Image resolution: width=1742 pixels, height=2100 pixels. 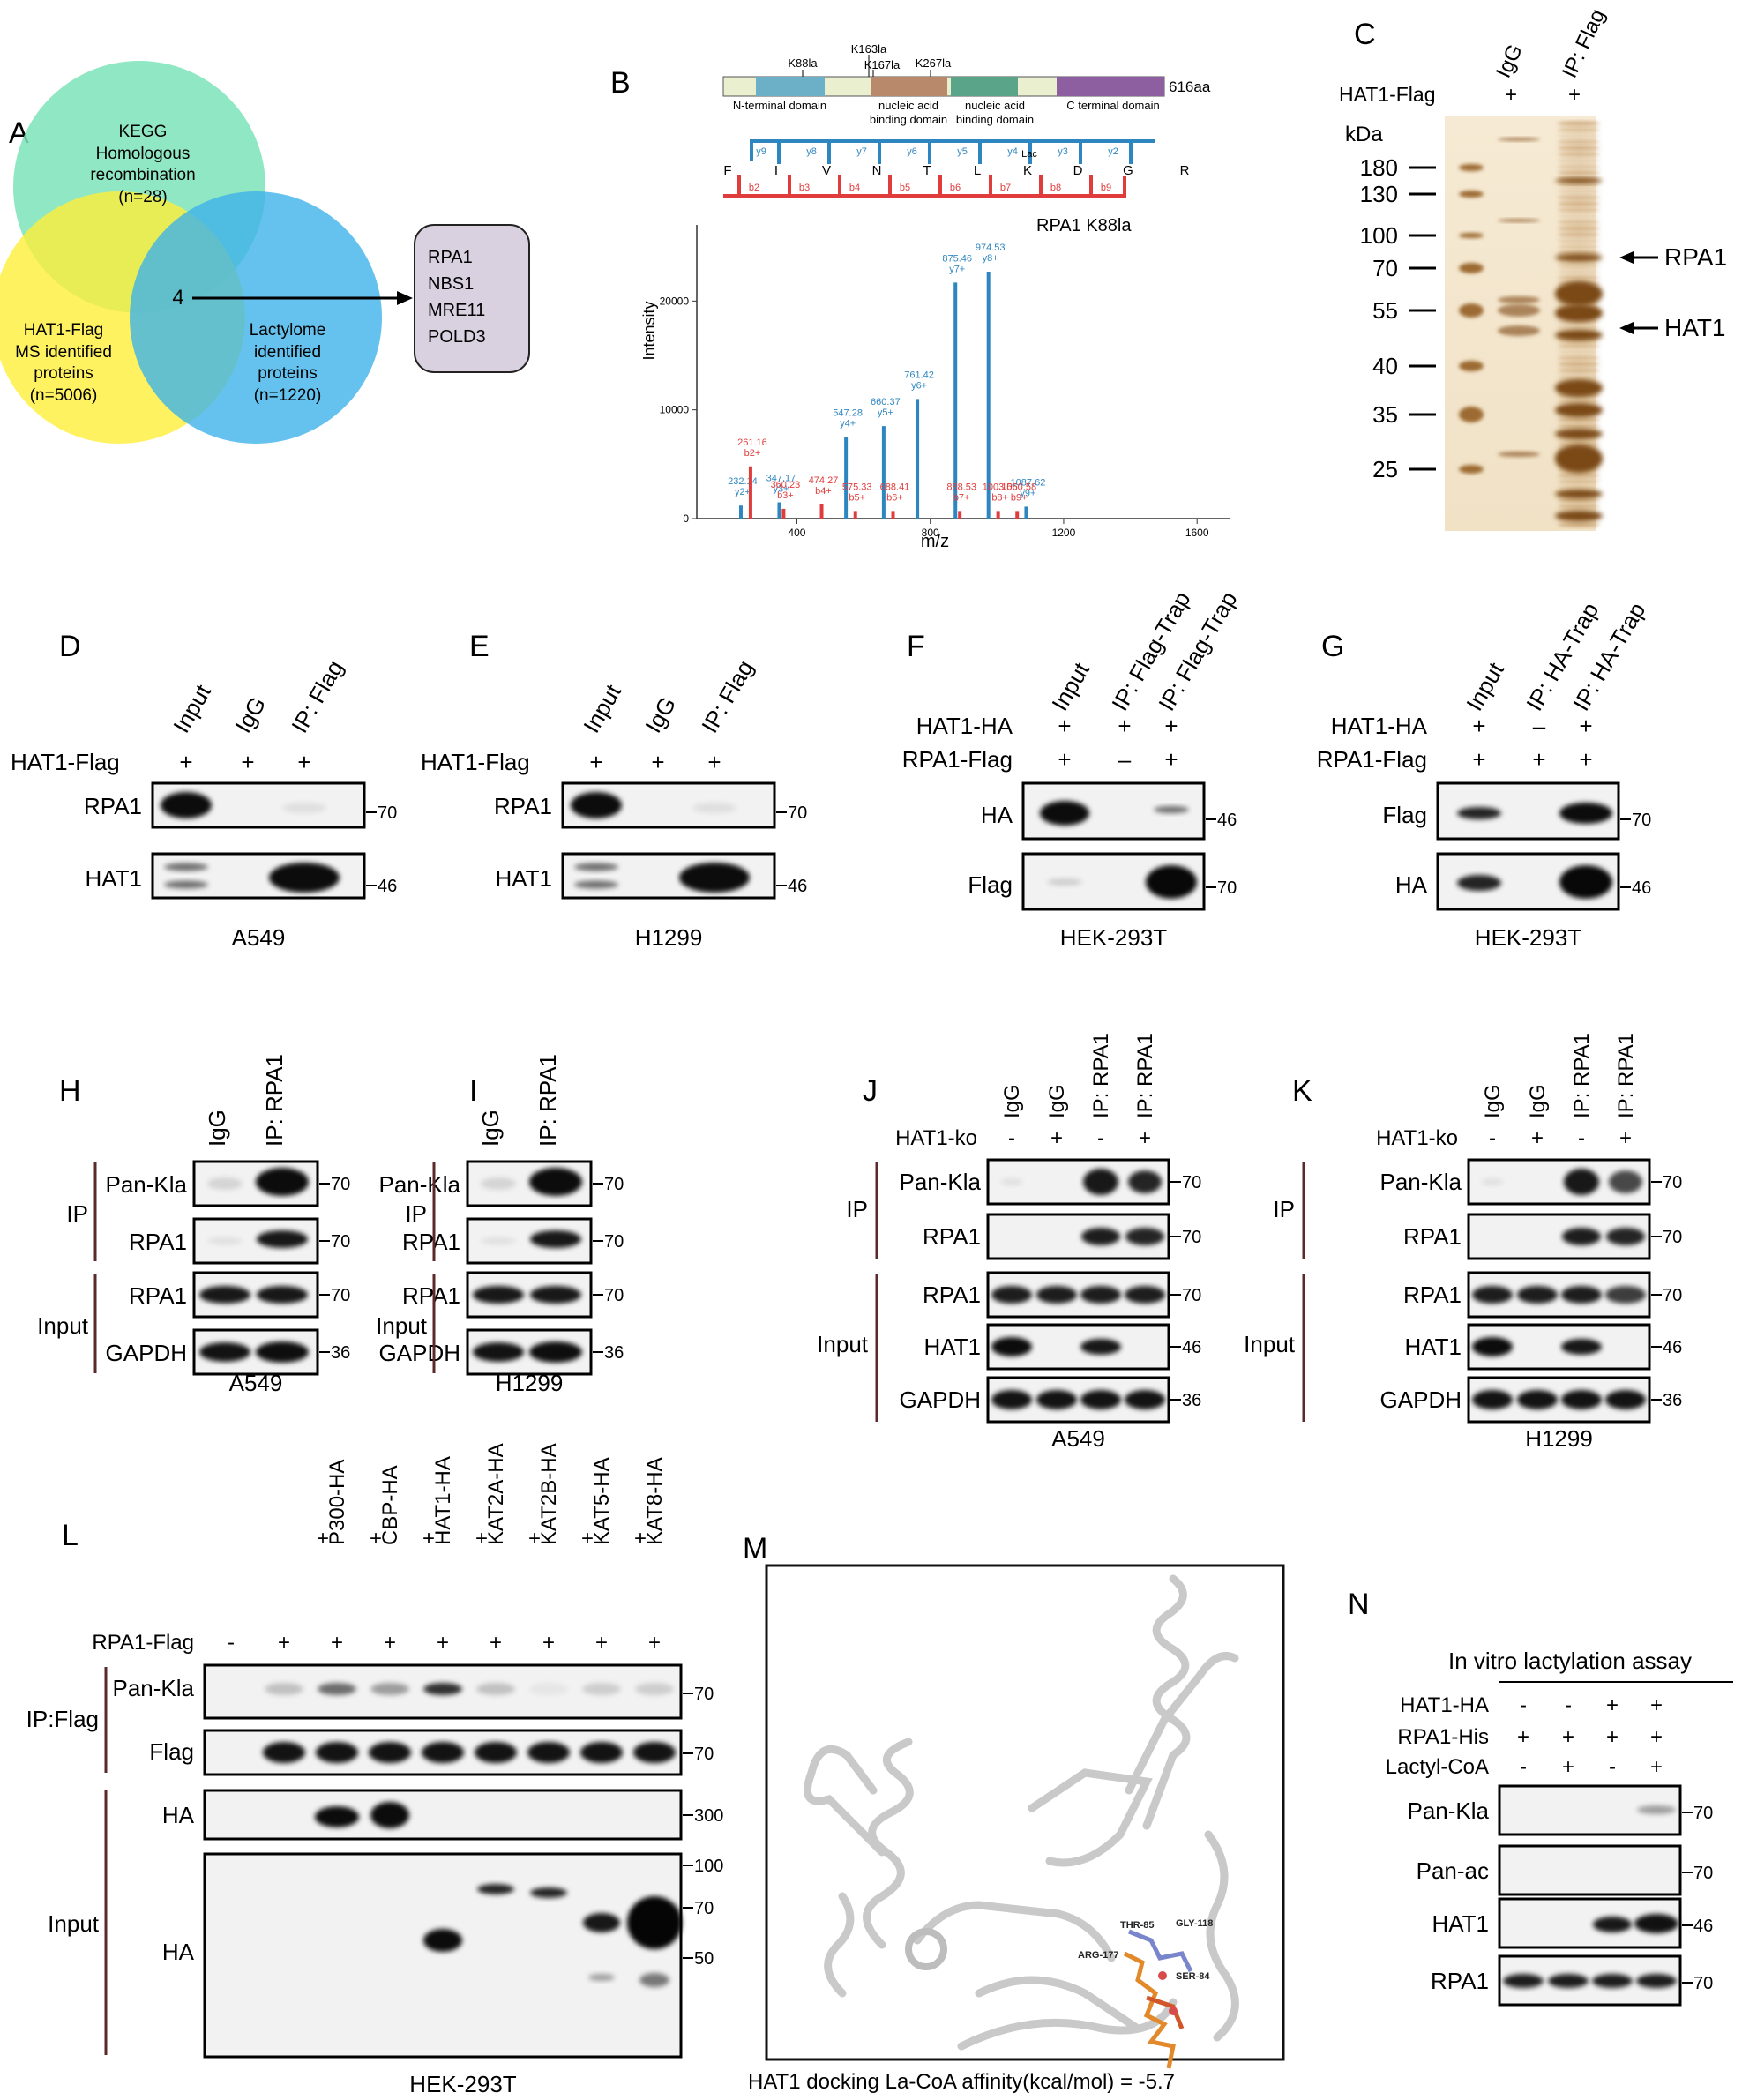 What do you see at coordinates (752, 442) in the screenshot?
I see `peak-mz-label: 261.16` at bounding box center [752, 442].